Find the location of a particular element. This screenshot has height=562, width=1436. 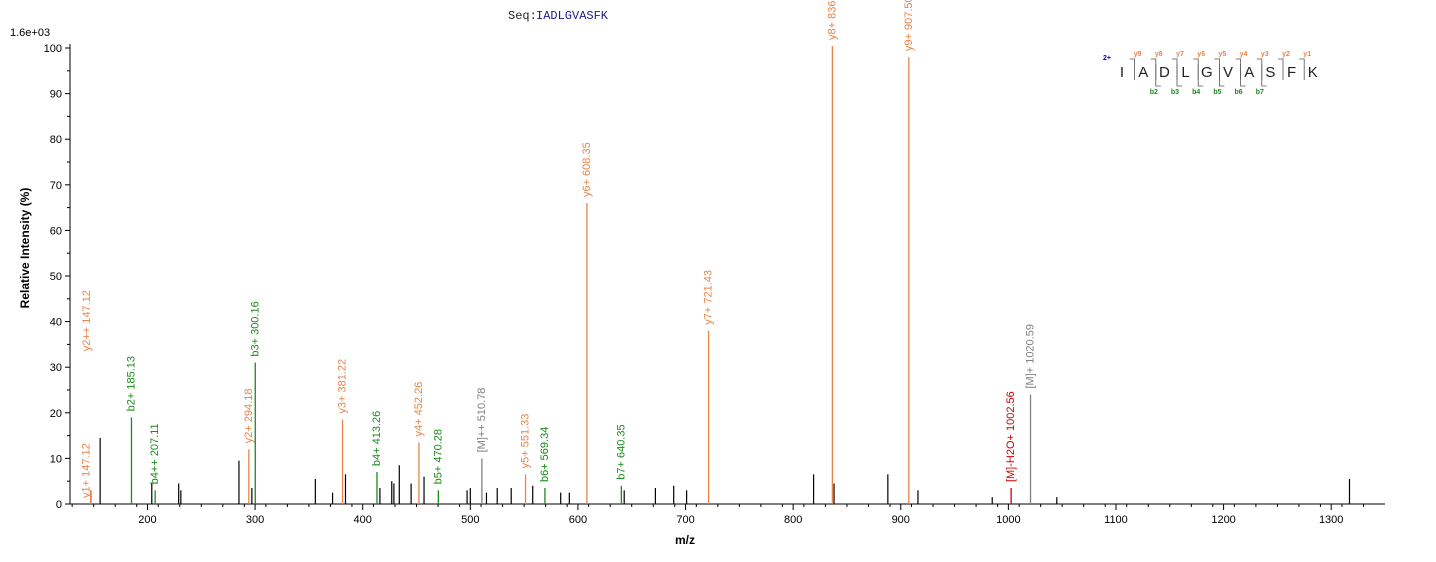

peak-label: b7+ 640.35 is located at coordinates (621, 451).